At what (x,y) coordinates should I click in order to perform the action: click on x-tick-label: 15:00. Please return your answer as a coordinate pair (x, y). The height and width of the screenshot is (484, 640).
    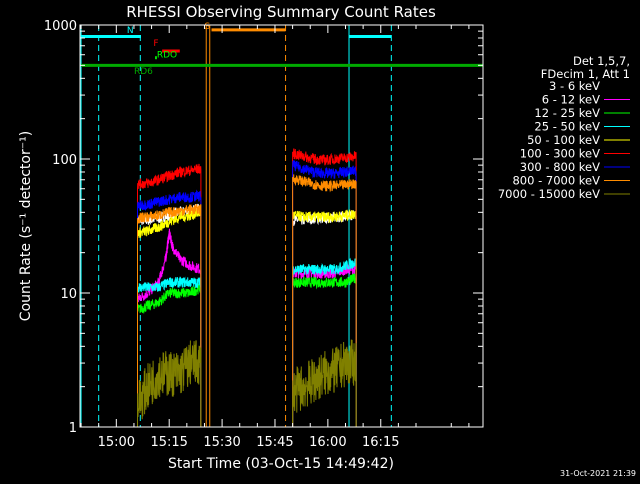
    Looking at the image, I should click on (116, 442).